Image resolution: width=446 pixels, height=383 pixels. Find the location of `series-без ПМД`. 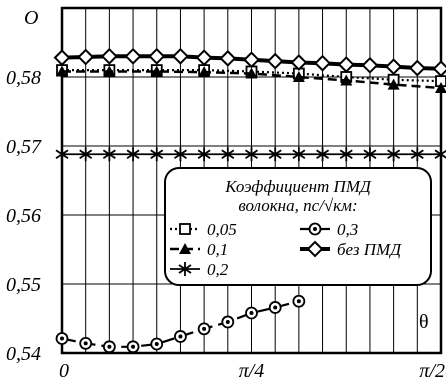

series-без ПМД is located at coordinates (249, 62).